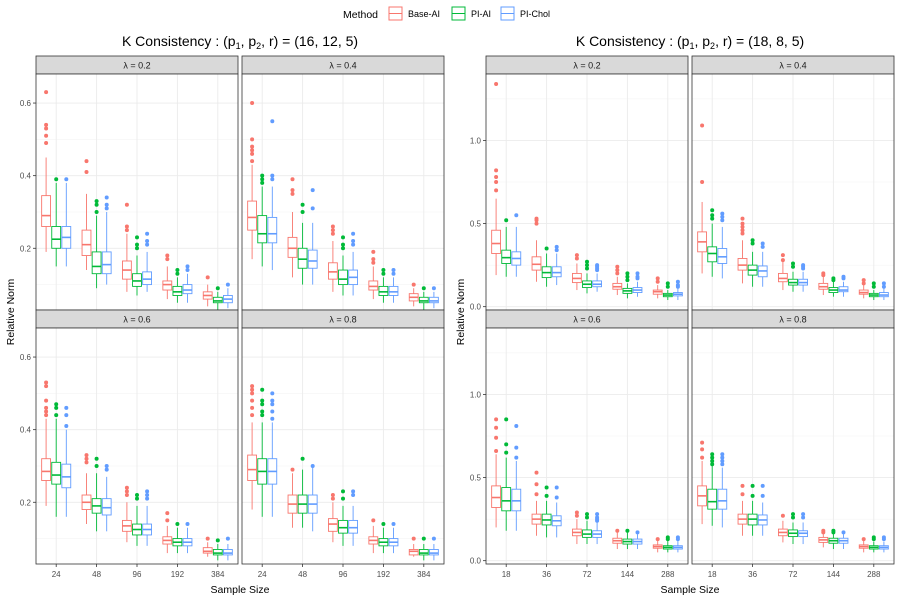 This screenshot has width=900, height=600. I want to click on left-facet-4-box-24-pi-chol, so click(272, 454).